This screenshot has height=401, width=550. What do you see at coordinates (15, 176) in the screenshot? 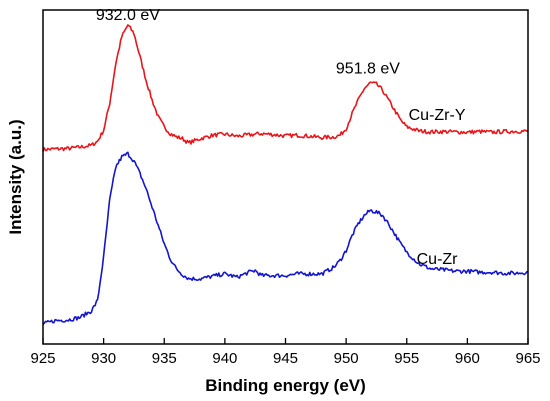
I see `y-axis-title: Intensity (a.u.)` at bounding box center [15, 176].